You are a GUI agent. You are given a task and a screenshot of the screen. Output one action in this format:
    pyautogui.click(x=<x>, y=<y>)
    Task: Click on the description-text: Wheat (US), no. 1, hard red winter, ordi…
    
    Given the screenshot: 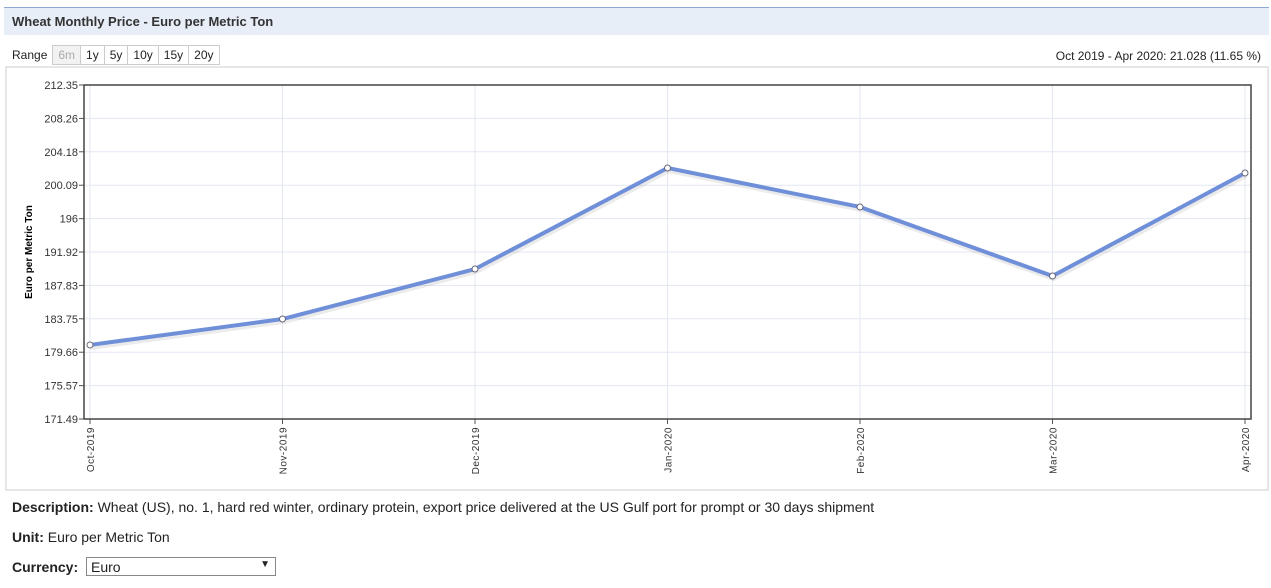 What is the action you would take?
    pyautogui.click(x=486, y=507)
    